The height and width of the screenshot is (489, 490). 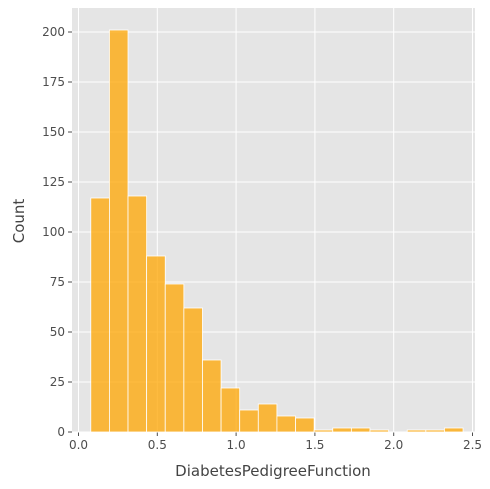 What do you see at coordinates (57, 332) in the screenshot?
I see `y-tick-label: 50` at bounding box center [57, 332].